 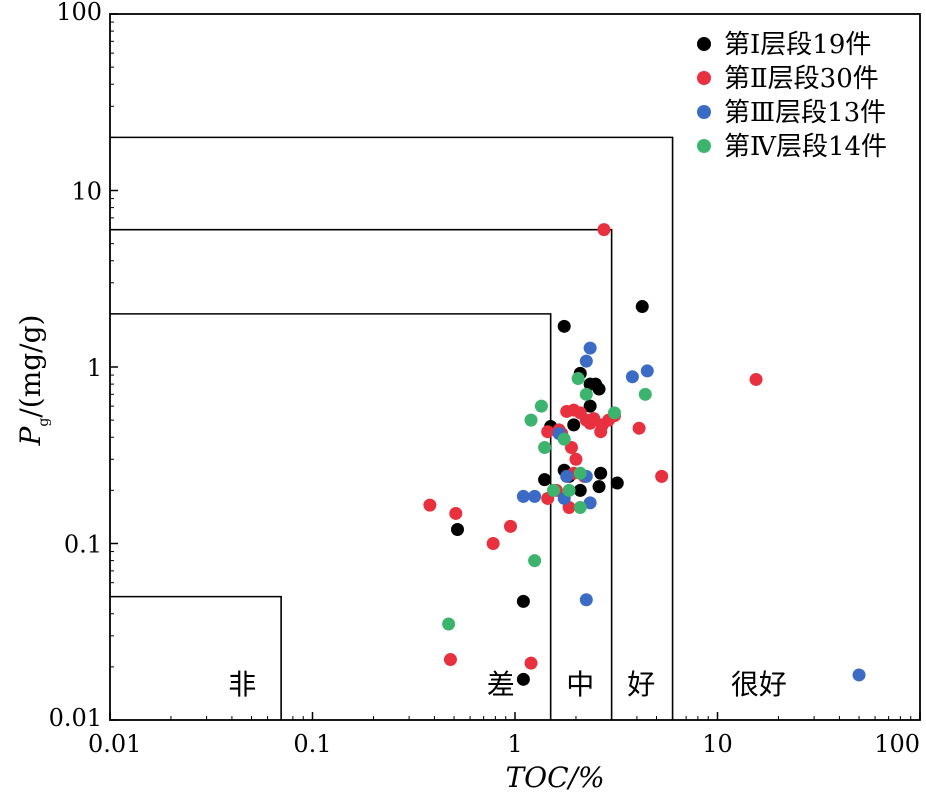 What do you see at coordinates (94, 368) in the screenshot?
I see `y-tick-label: 1` at bounding box center [94, 368].